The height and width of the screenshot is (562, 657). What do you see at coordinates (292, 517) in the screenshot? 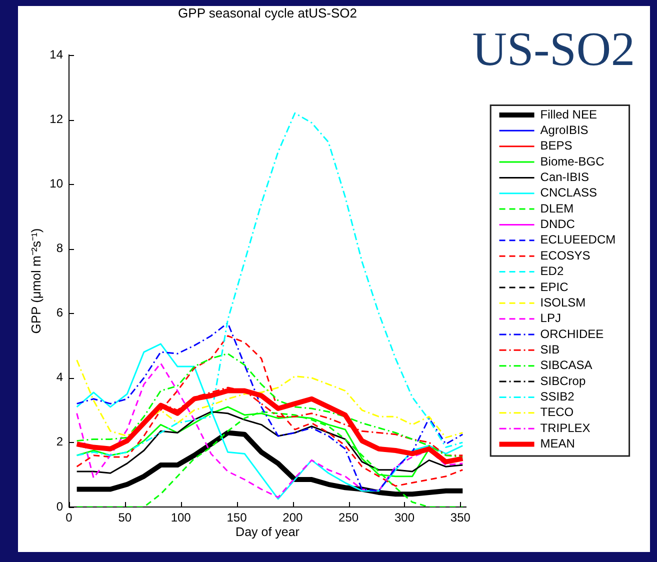
I see `x-tick-label: 200` at bounding box center [292, 517].